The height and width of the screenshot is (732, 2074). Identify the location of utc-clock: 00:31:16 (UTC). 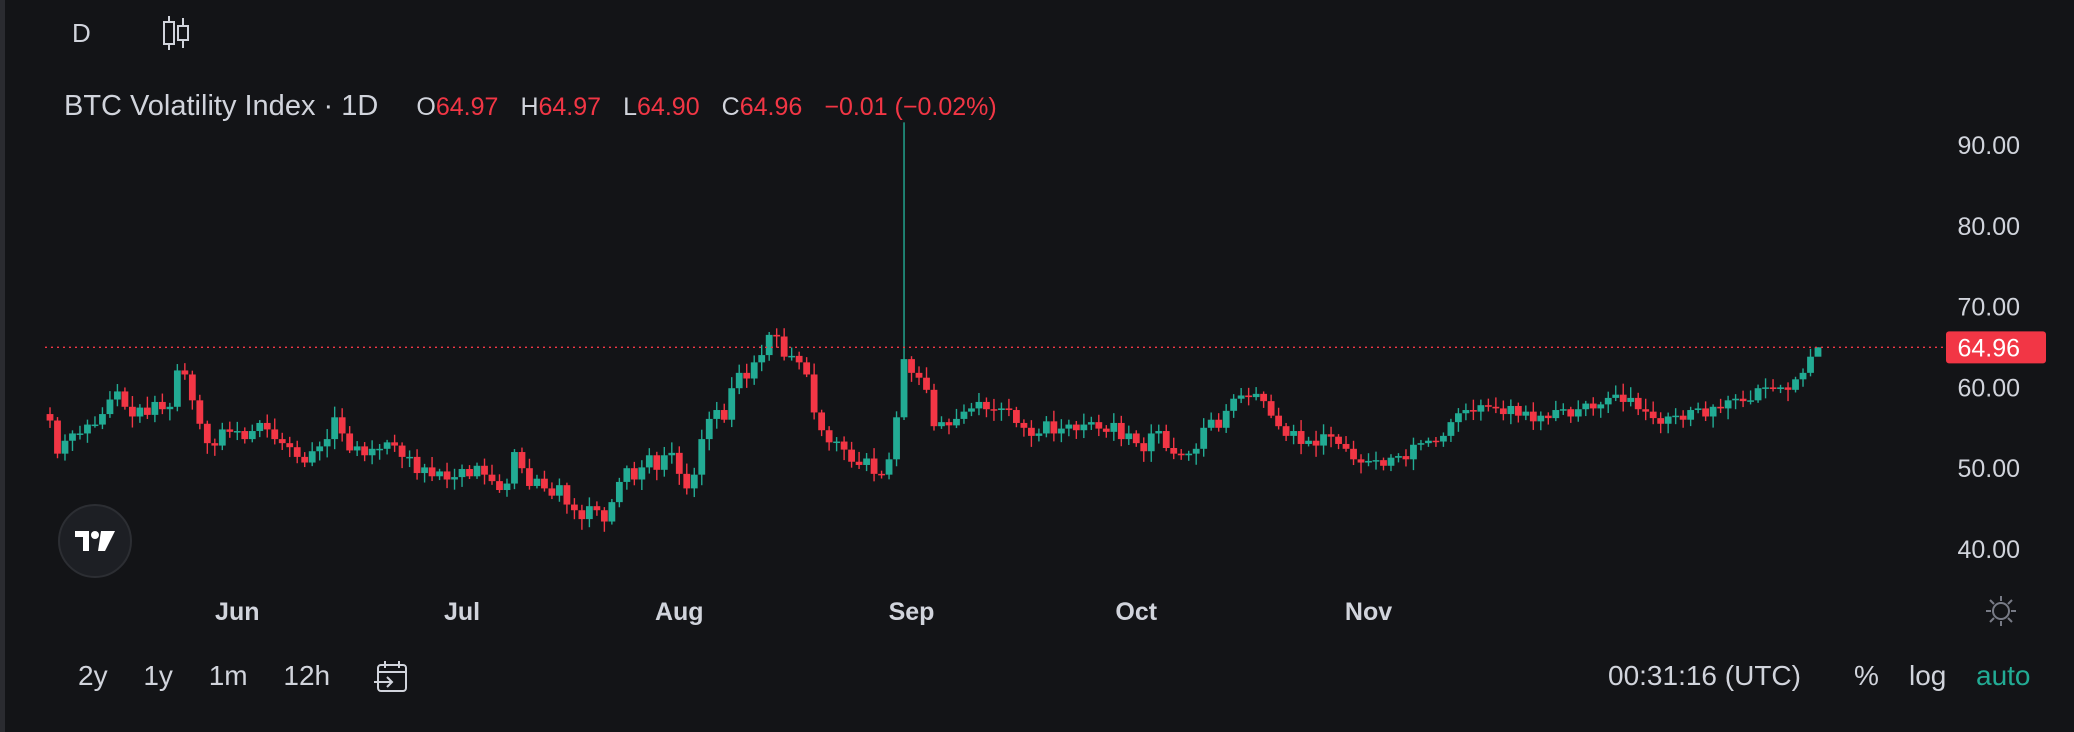
(1704, 675).